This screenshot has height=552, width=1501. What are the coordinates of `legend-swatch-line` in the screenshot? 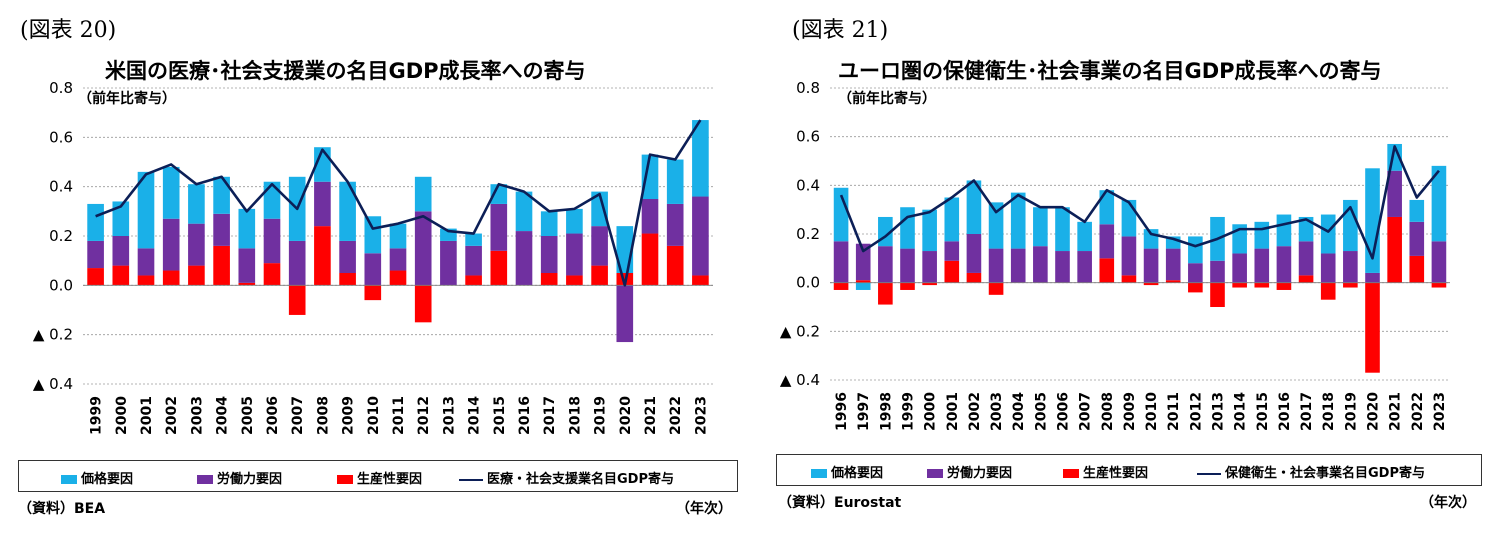 It's located at (1209, 473).